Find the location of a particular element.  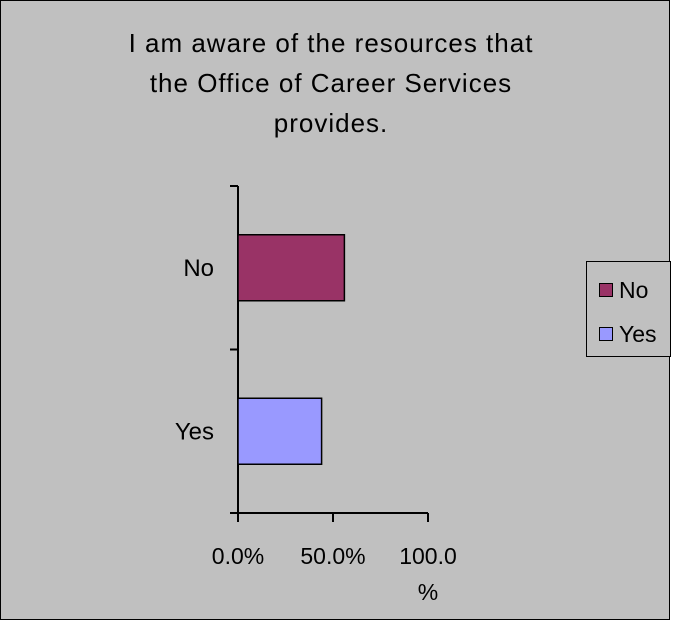

legend-swatch-no is located at coordinates (606, 290).